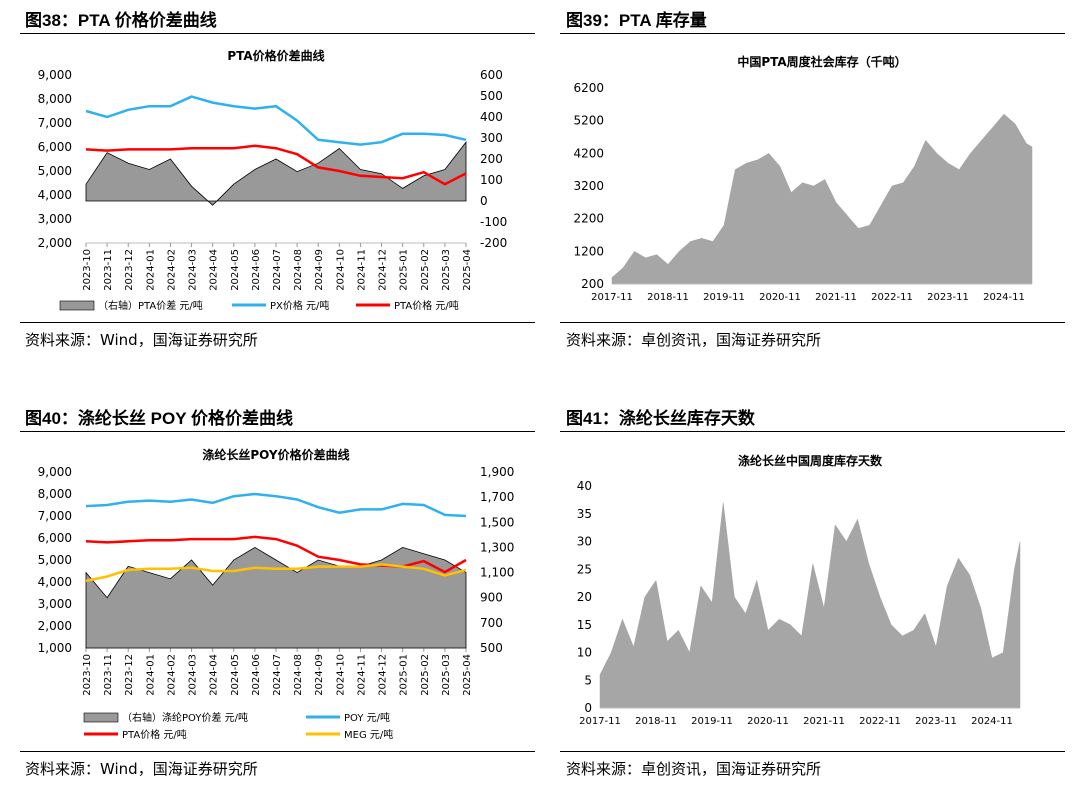  I want to click on x-axis-tick-label: 2024-10, so click(340, 270).